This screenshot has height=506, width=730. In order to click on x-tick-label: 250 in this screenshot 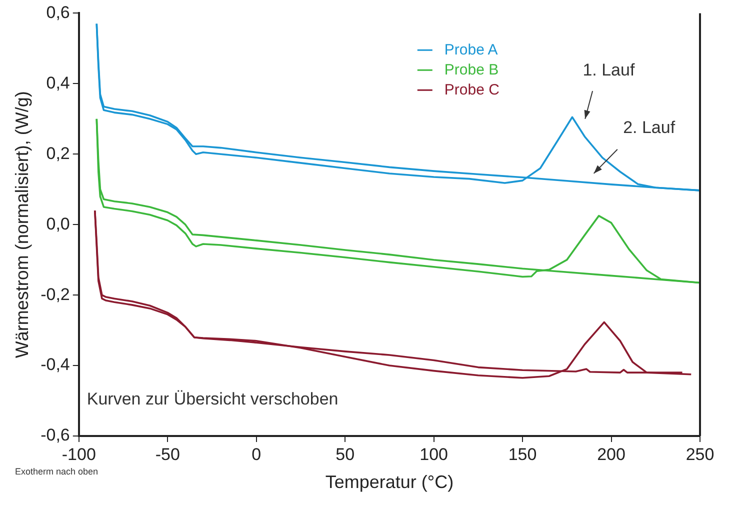, I will do `click(700, 454)`.